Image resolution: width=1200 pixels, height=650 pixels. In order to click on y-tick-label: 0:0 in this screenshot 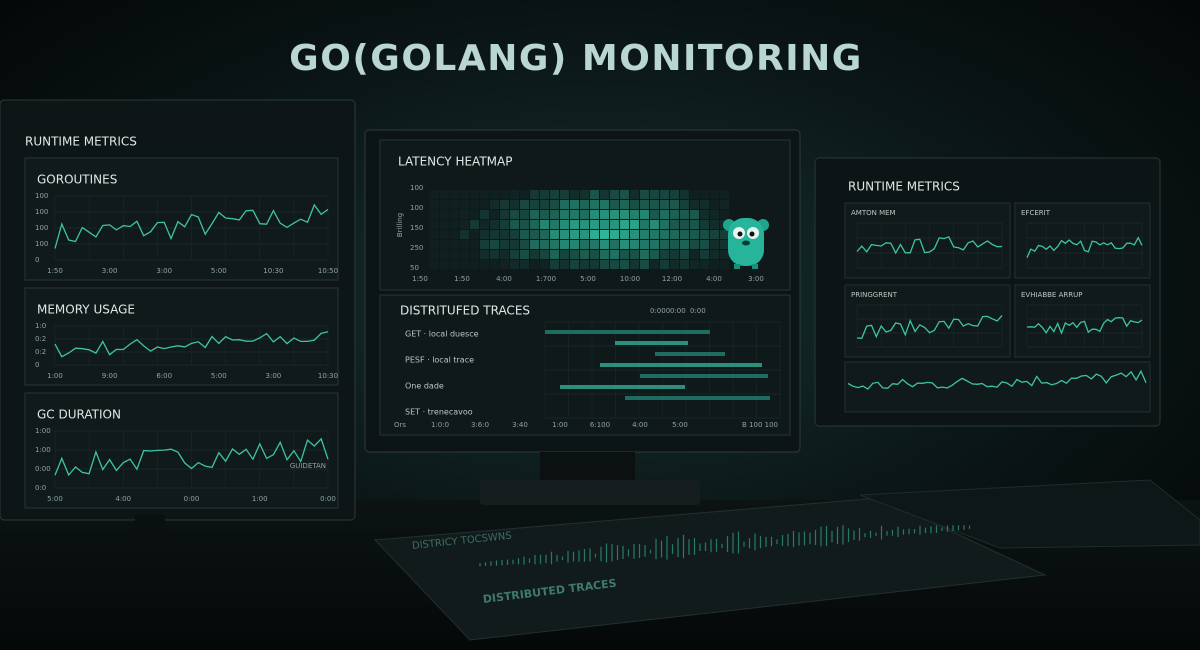, I will do `click(40, 488)`.